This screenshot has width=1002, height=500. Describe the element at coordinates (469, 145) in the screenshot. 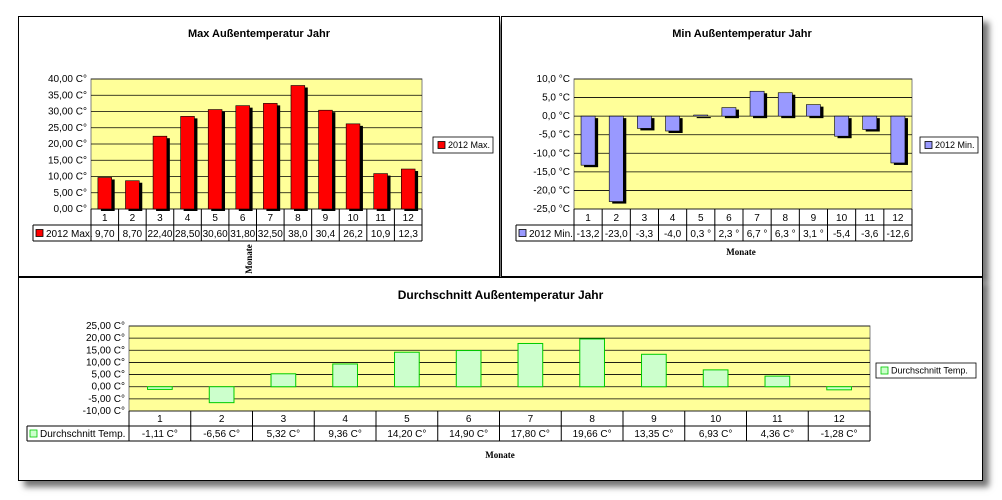

I see `legend-label: 2012 Max.` at that location.